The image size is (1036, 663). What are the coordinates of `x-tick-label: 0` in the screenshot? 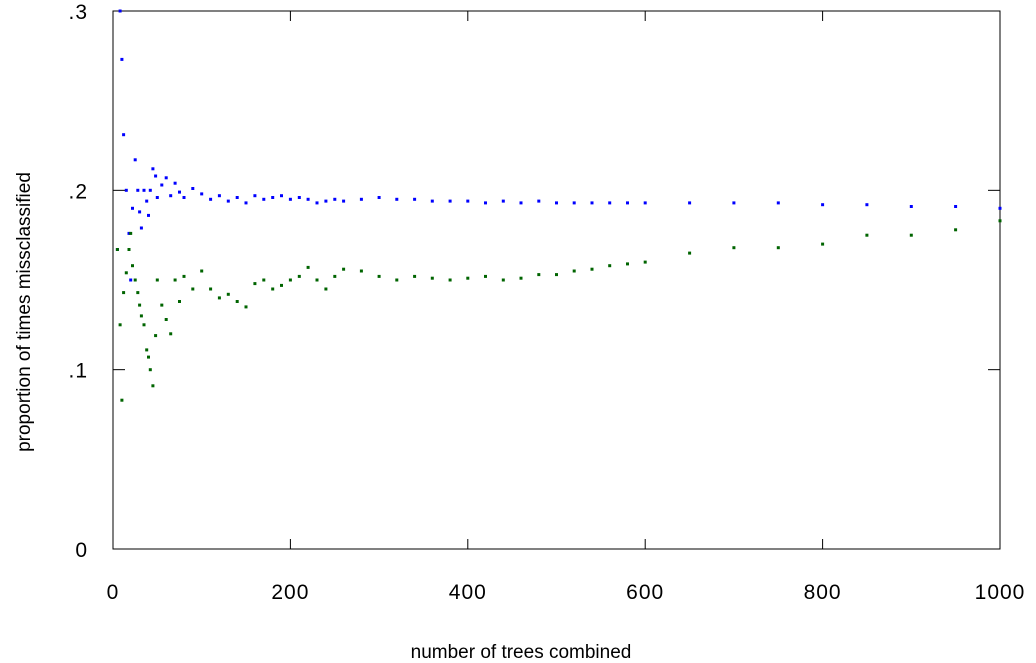 It's located at (113, 592).